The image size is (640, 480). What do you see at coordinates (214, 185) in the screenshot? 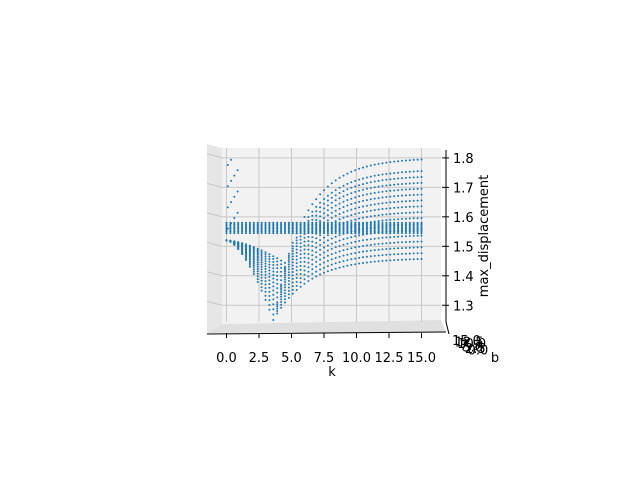
I see `z-grid-line` at bounding box center [214, 185].